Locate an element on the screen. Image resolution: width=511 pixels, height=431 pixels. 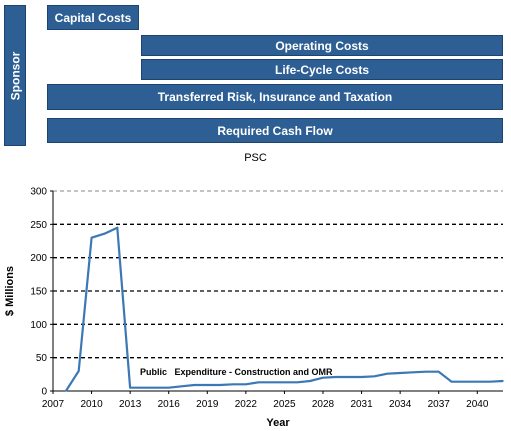
capital-costs-label: Capital Costs is located at coordinates (93, 17).